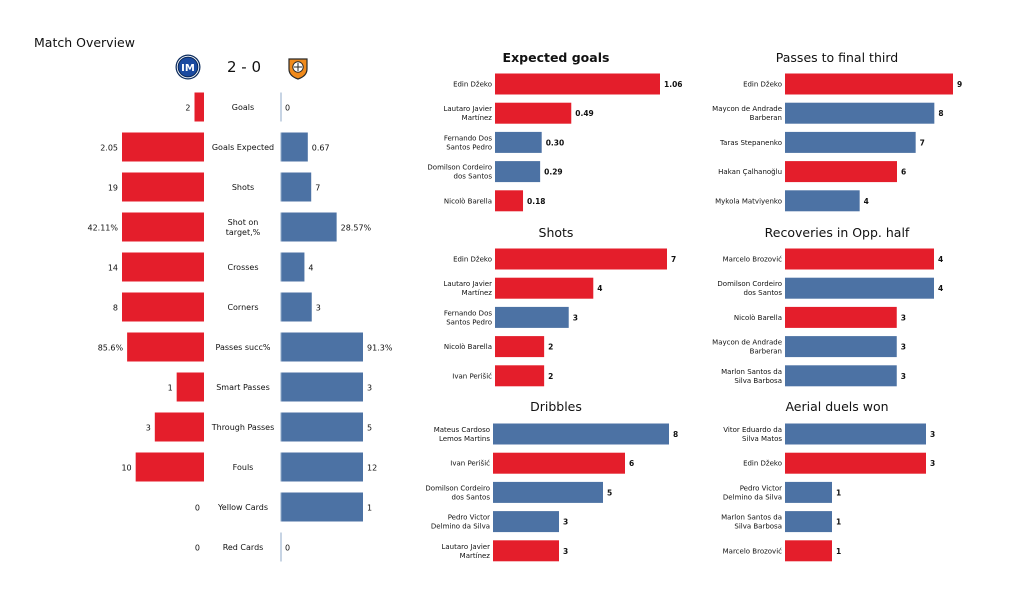 The height and width of the screenshot is (602, 1024). Describe the element at coordinates (243, 427) in the screenshot. I see `overview-category-label: Through Passes` at that location.